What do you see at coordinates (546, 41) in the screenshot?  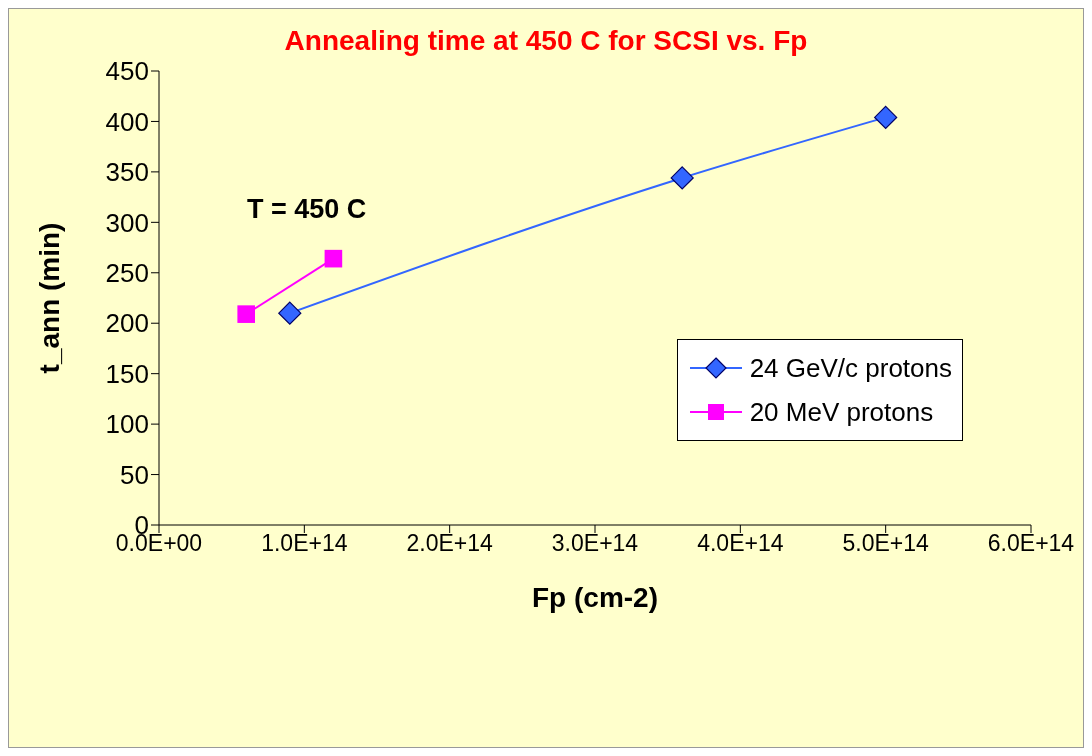 I see `chart-title: Annealing time at 450 C for SCSI vs. Fp` at bounding box center [546, 41].